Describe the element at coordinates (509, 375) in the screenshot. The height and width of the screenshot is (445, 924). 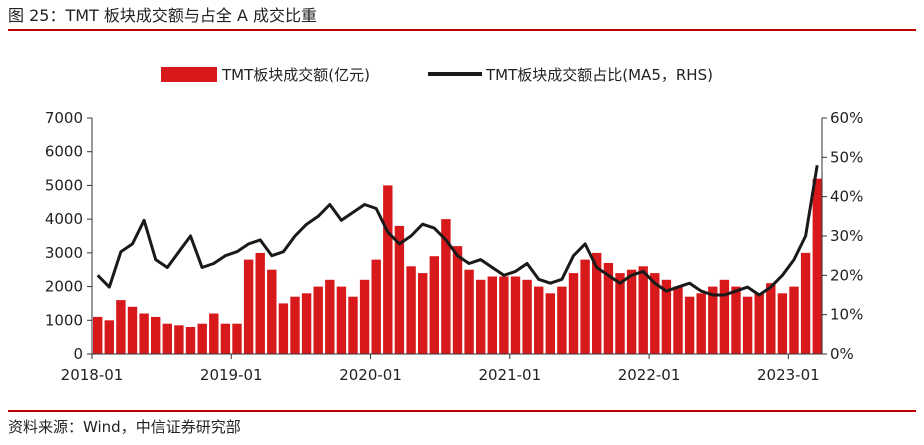
I see `x-tick-2021-01: 2021-01` at that location.